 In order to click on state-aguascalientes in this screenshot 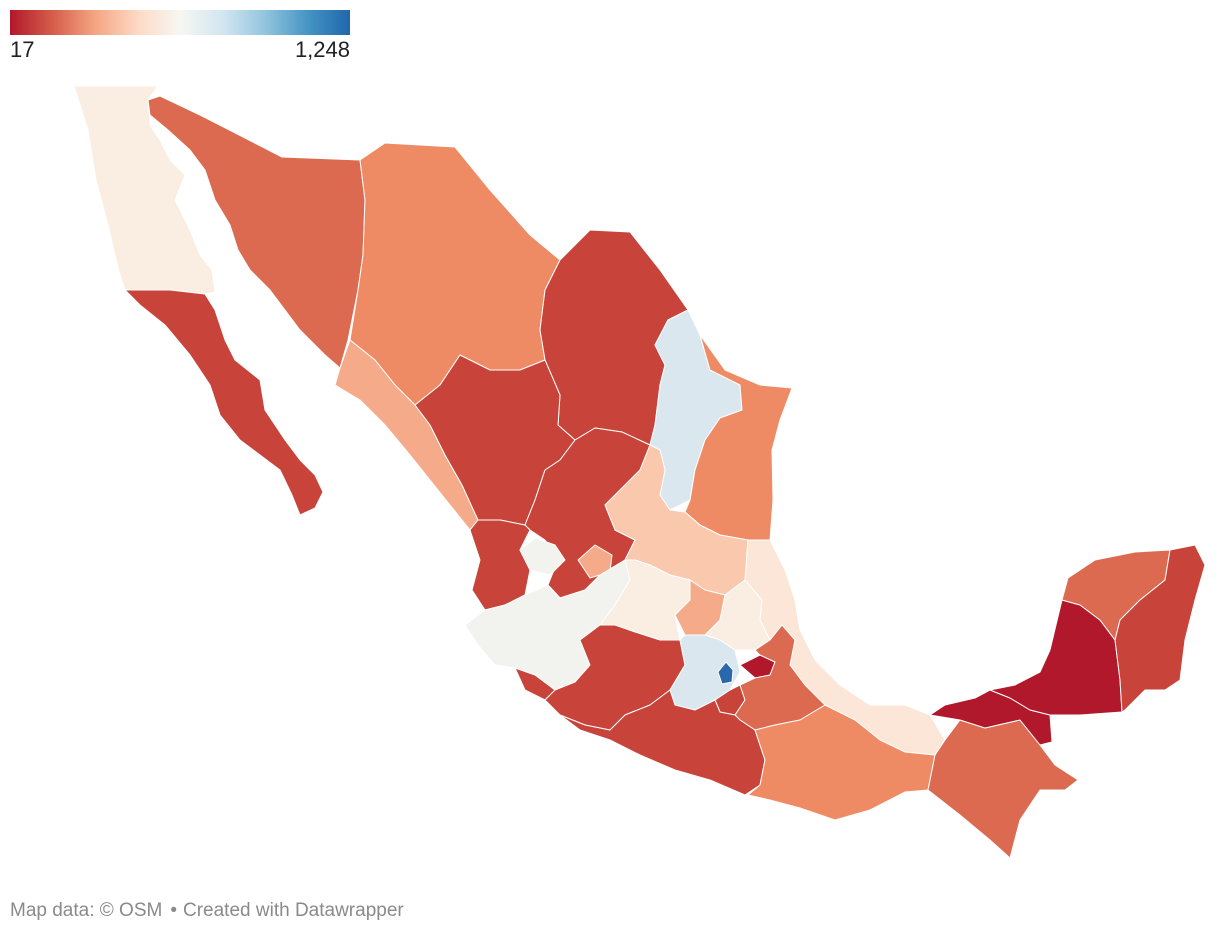, I will do `click(595, 561)`.